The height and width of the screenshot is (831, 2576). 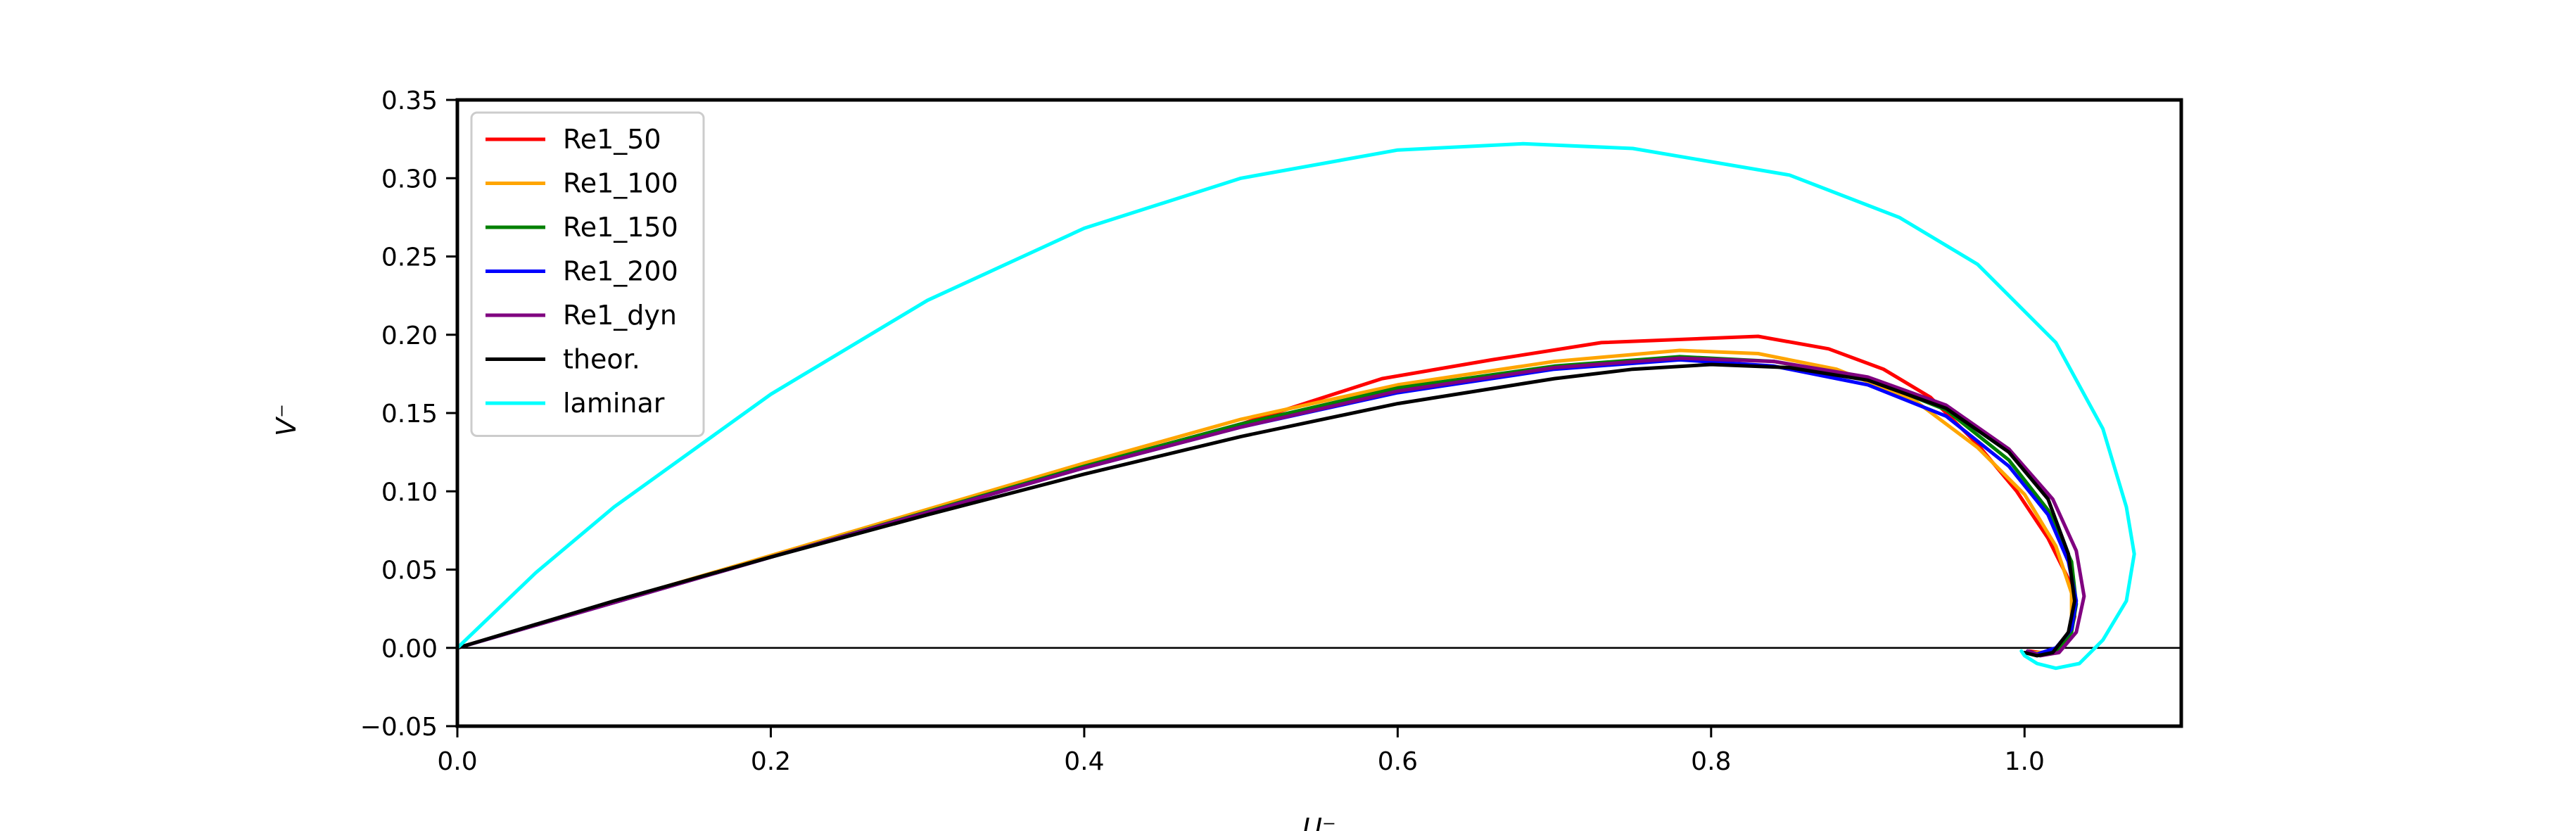 What do you see at coordinates (409, 257) in the screenshot?
I see `y-tick-label: 0.25` at bounding box center [409, 257].